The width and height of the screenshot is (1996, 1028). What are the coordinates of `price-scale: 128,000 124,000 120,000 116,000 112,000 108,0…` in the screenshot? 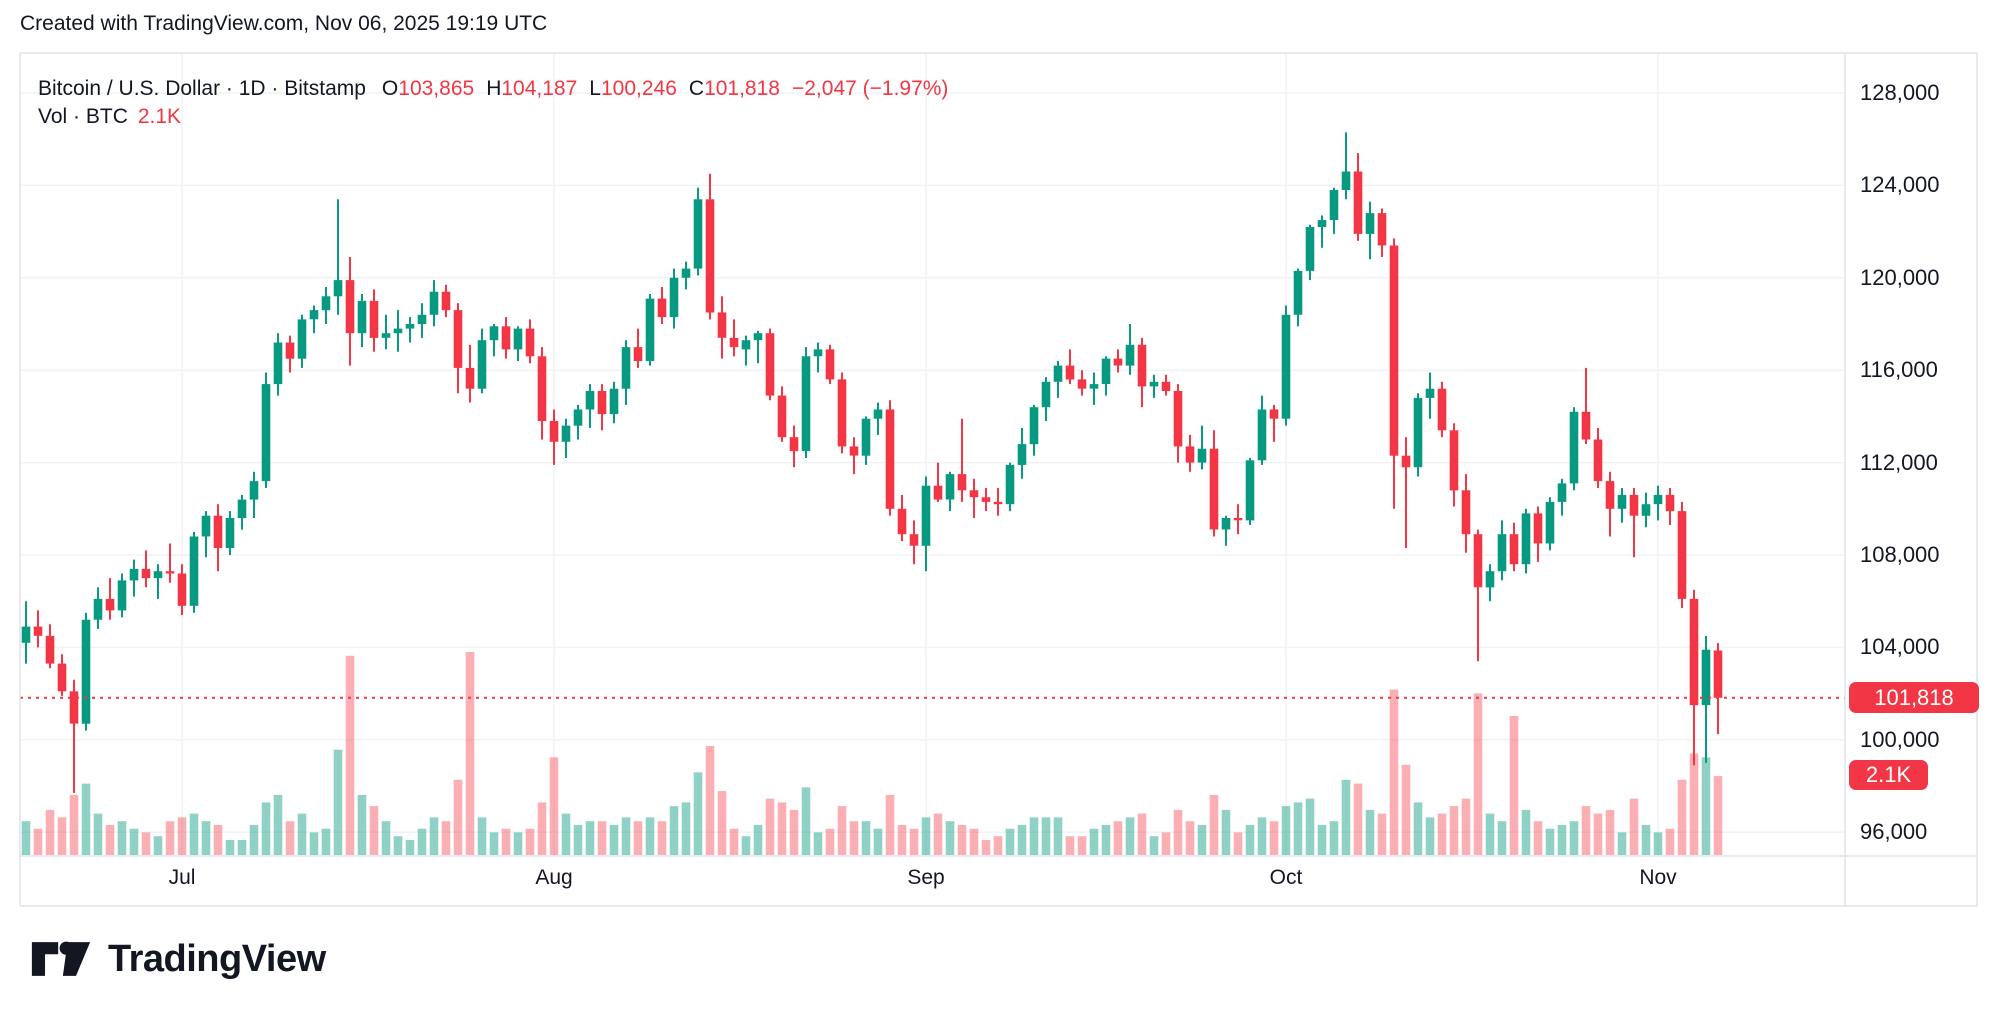 It's located at (1920, 479).